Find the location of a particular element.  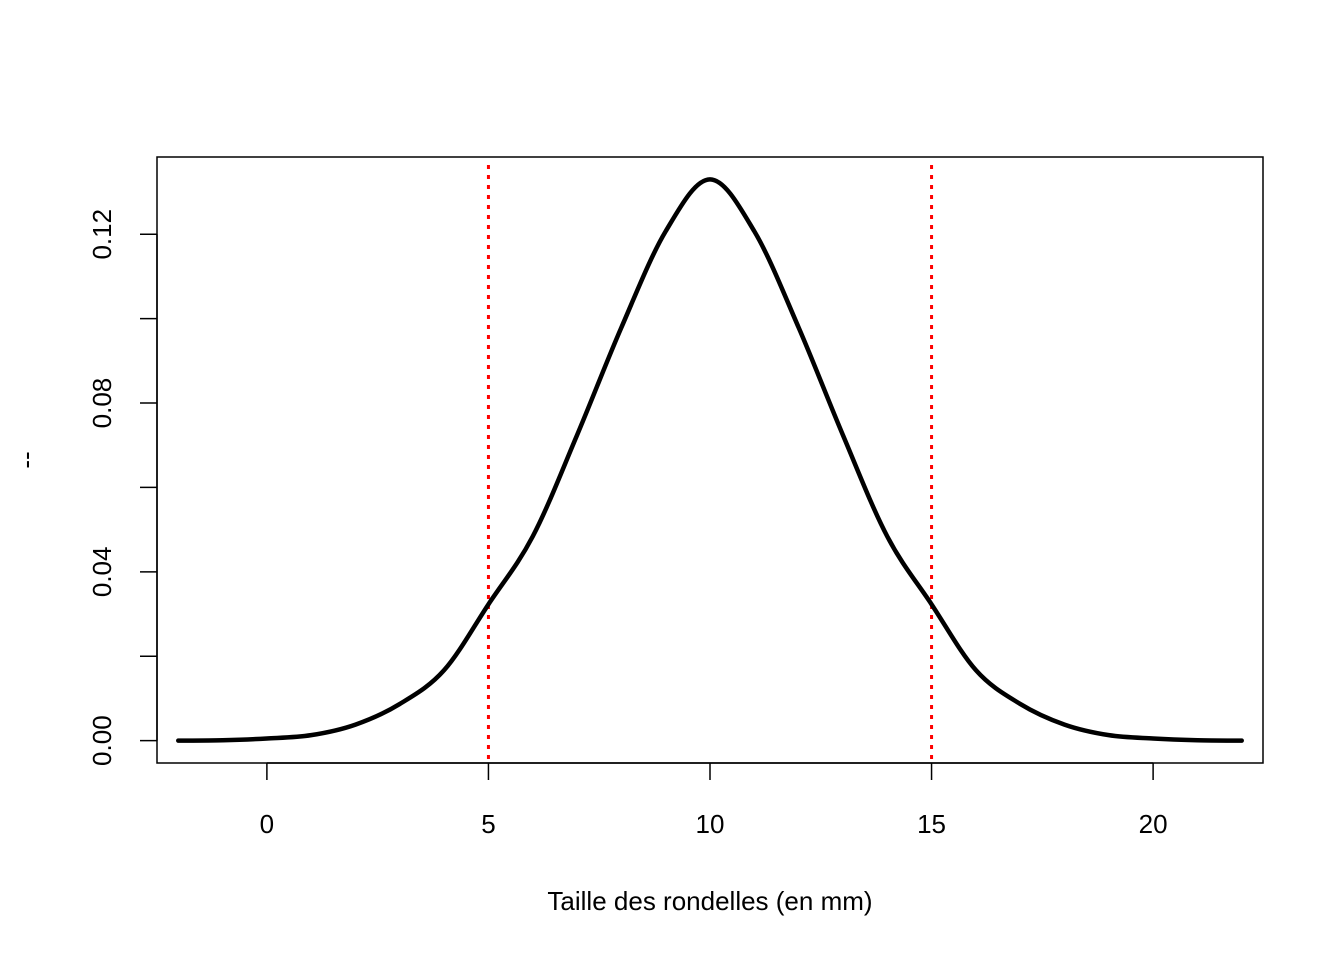

y-tick-label: 0.08 is located at coordinates (102, 403).